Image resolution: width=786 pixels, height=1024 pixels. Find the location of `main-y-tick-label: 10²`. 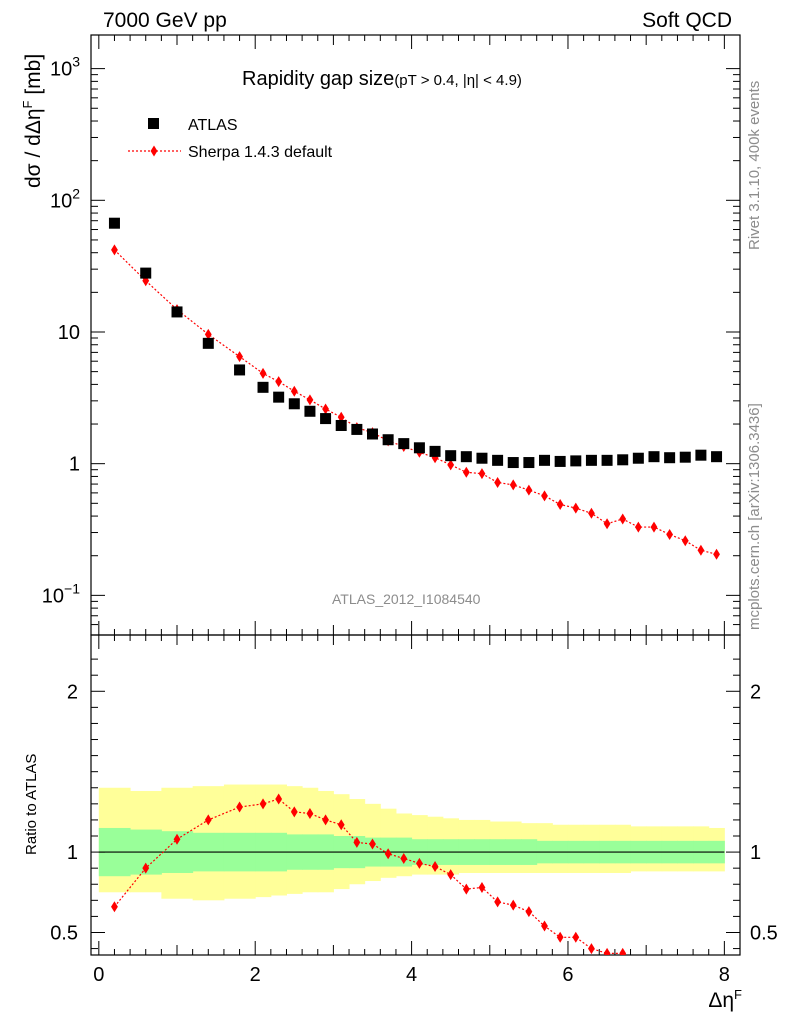

main-y-tick-label: 10² is located at coordinates (65, 198).